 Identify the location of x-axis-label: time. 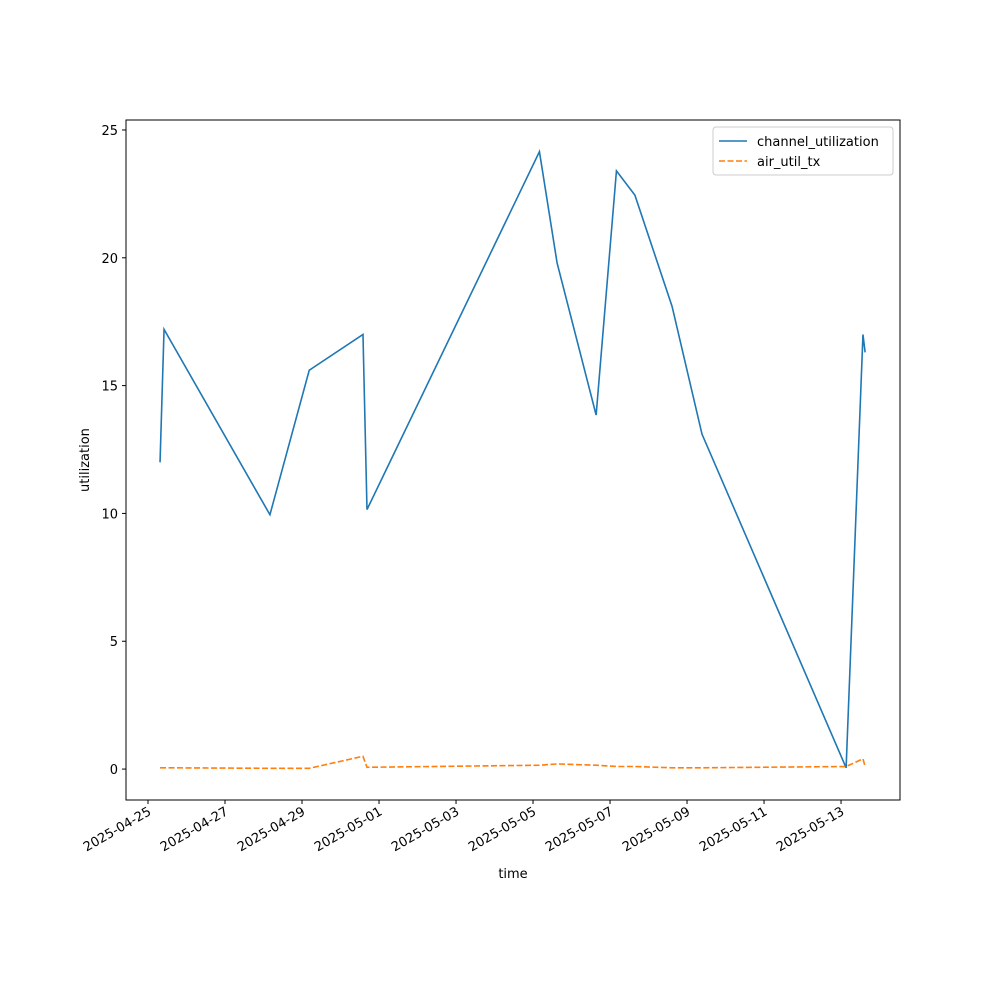
(512, 874).